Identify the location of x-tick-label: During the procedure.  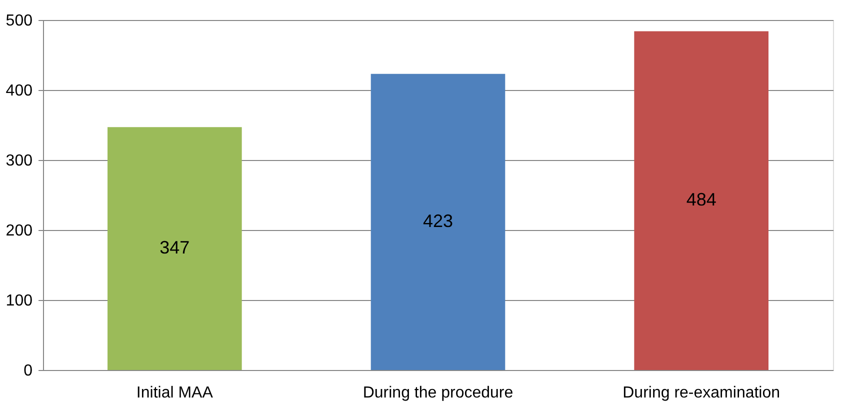
(438, 393).